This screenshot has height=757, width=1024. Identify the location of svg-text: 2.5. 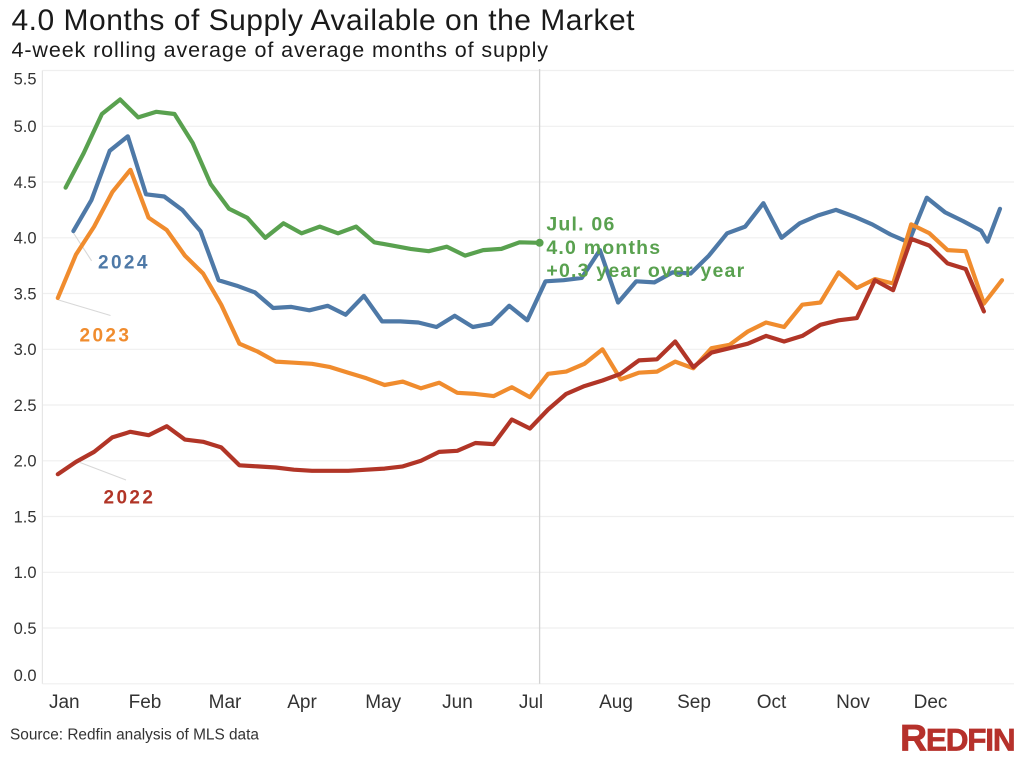
(25, 406).